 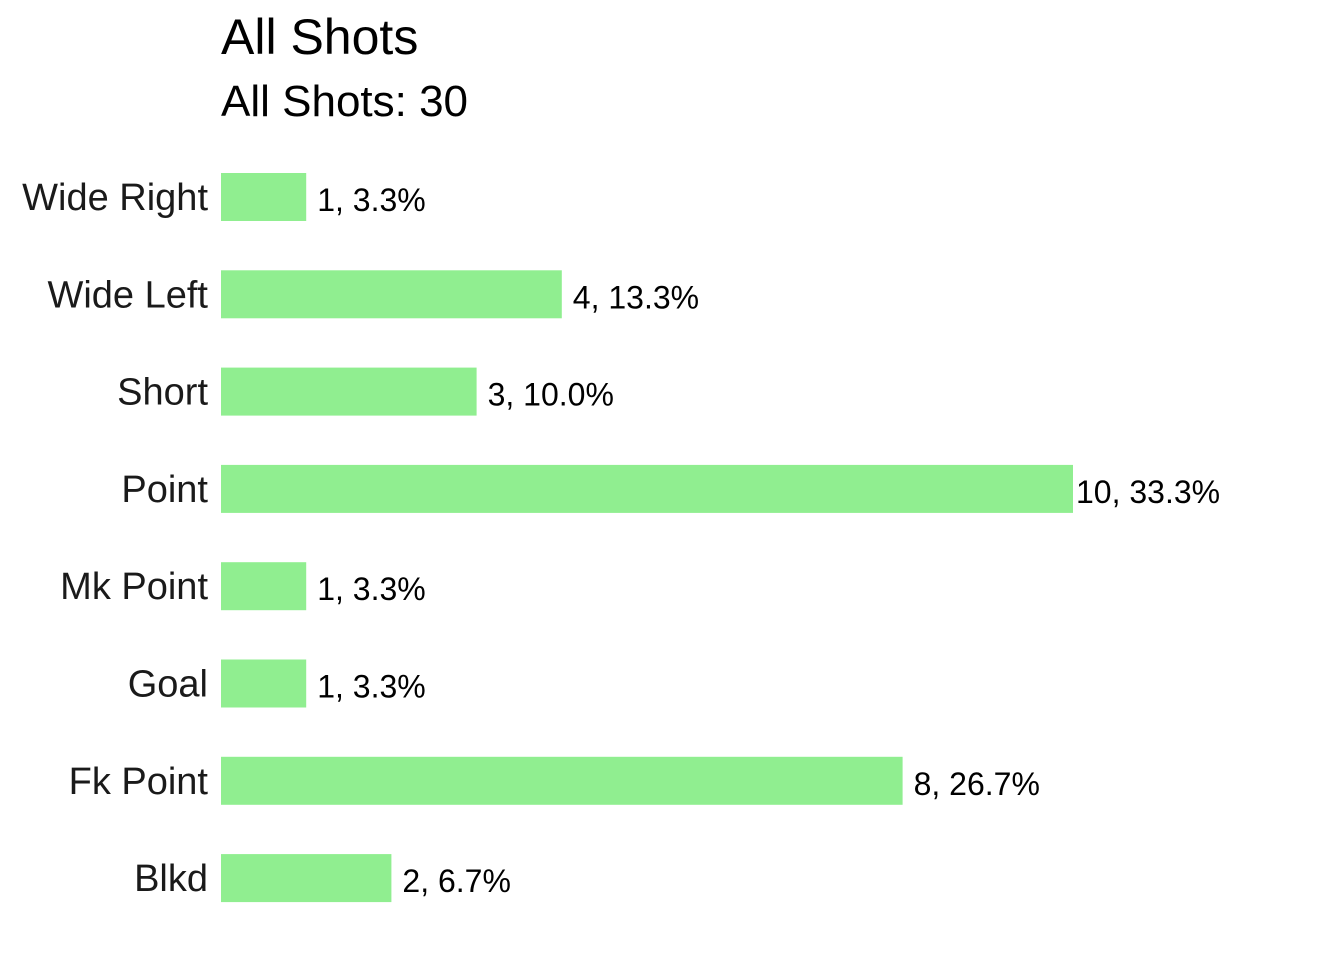 I want to click on data-label: 10, 33.3%, so click(x=1148, y=492).